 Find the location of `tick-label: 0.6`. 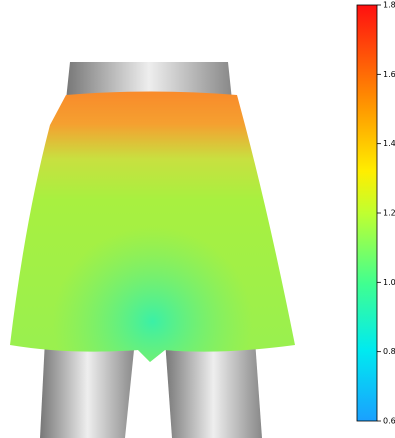

tick-label: 0.6 is located at coordinates (389, 421).